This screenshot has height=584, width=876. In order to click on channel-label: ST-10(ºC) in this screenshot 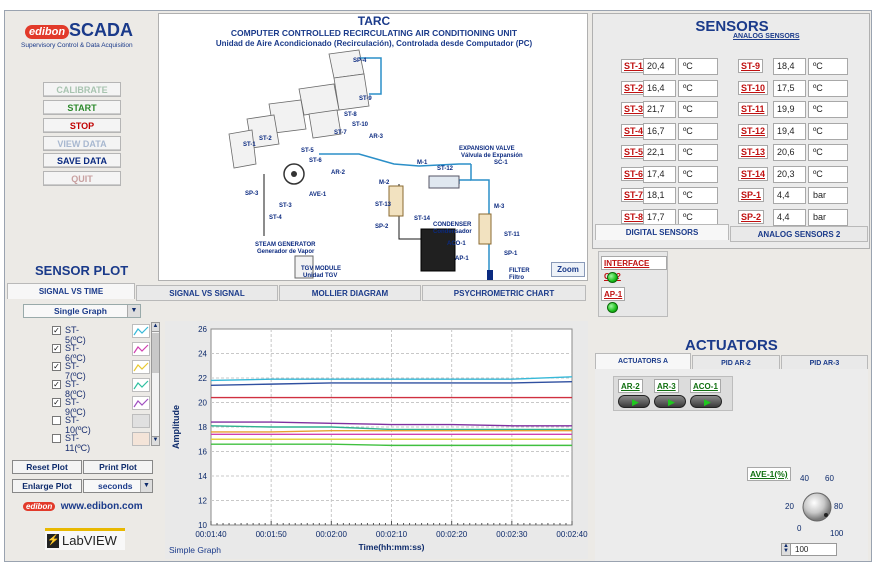, I will do `click(78, 425)`.